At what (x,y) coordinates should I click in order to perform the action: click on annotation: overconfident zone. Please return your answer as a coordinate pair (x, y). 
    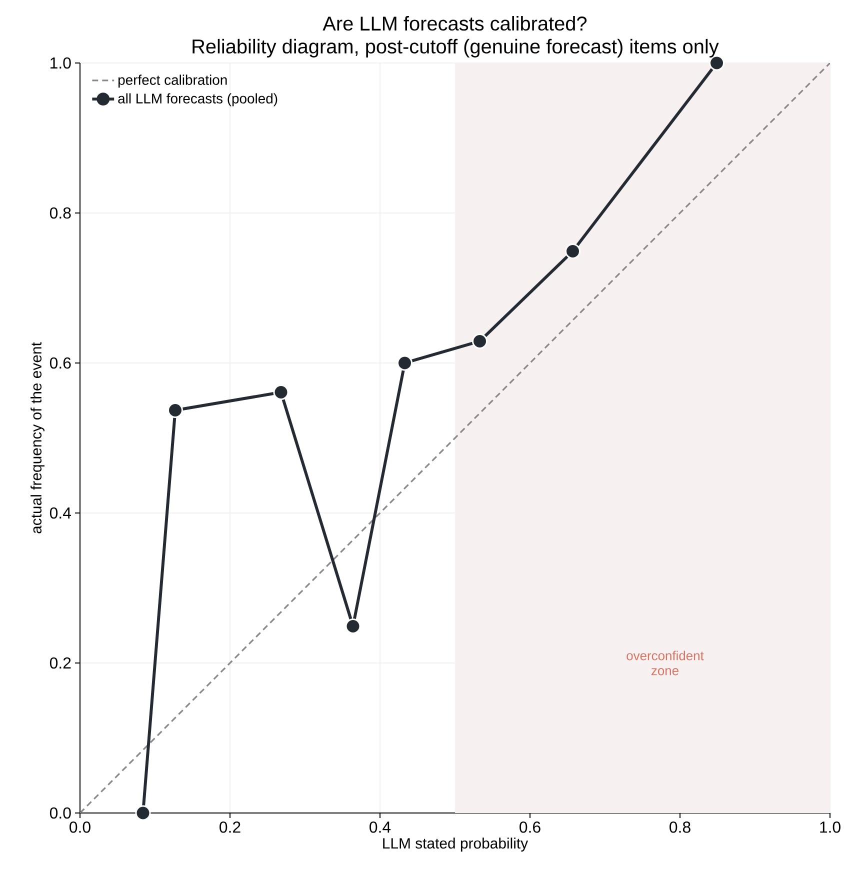
    Looking at the image, I should click on (665, 663).